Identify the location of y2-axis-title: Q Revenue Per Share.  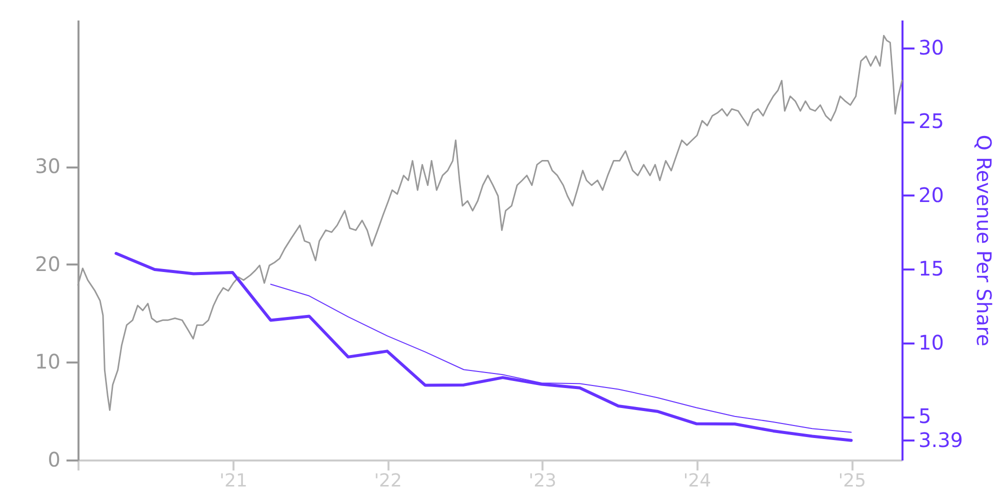
(984, 240).